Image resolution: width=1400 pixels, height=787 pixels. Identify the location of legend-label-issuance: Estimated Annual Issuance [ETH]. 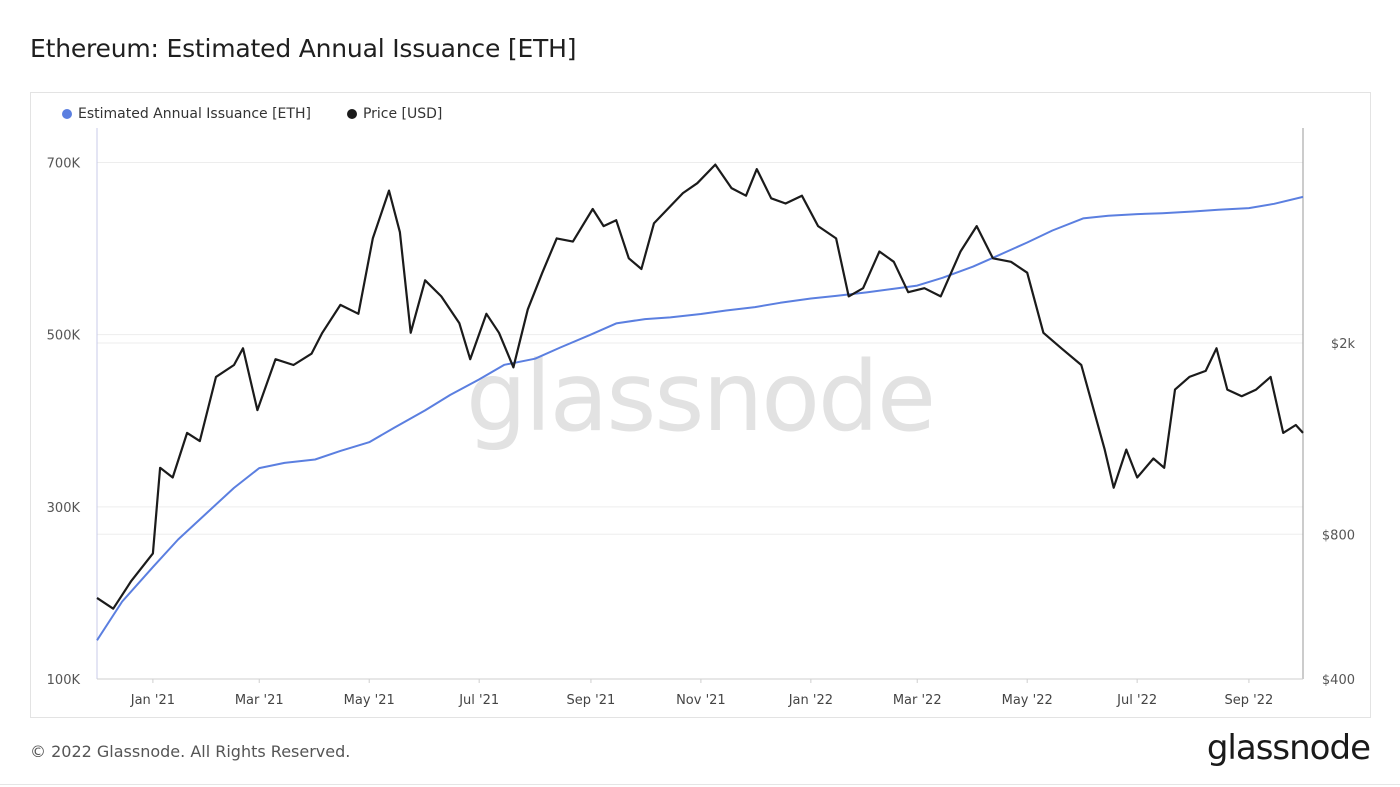
(194, 114).